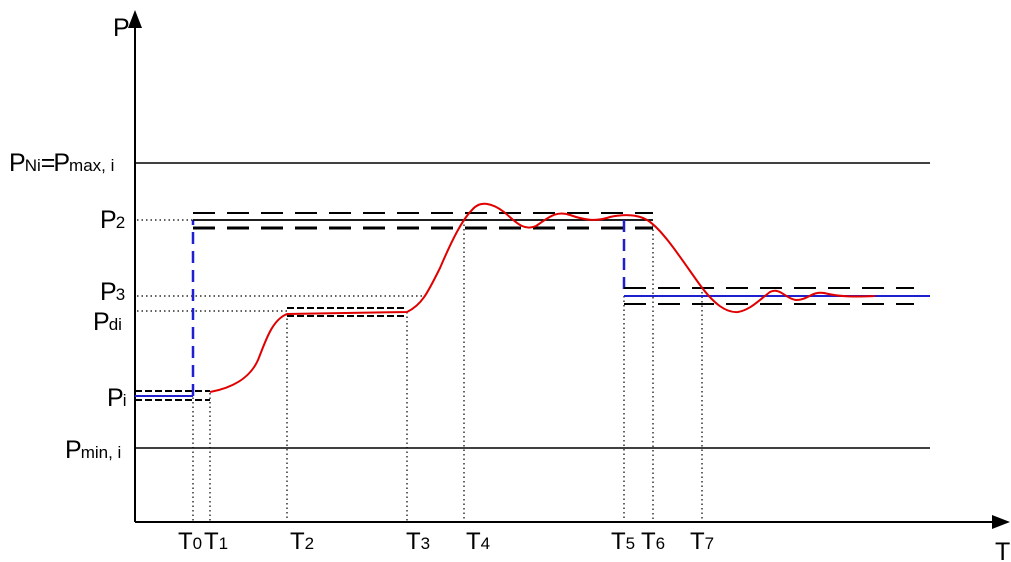  What do you see at coordinates (302, 541) in the screenshot?
I see `t2-label: T2` at bounding box center [302, 541].